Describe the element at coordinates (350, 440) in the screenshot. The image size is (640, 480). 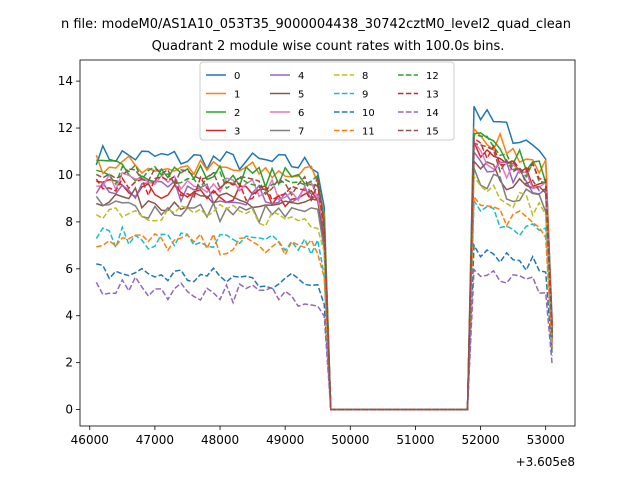
I see `x-tick-label: 50000` at that location.